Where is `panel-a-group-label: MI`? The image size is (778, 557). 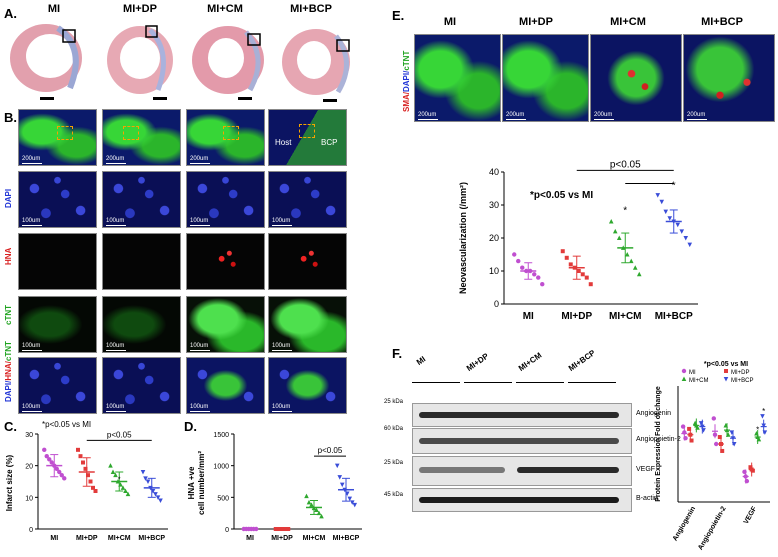
panel-a-group-label: MI is located at coordinates (54, 9).